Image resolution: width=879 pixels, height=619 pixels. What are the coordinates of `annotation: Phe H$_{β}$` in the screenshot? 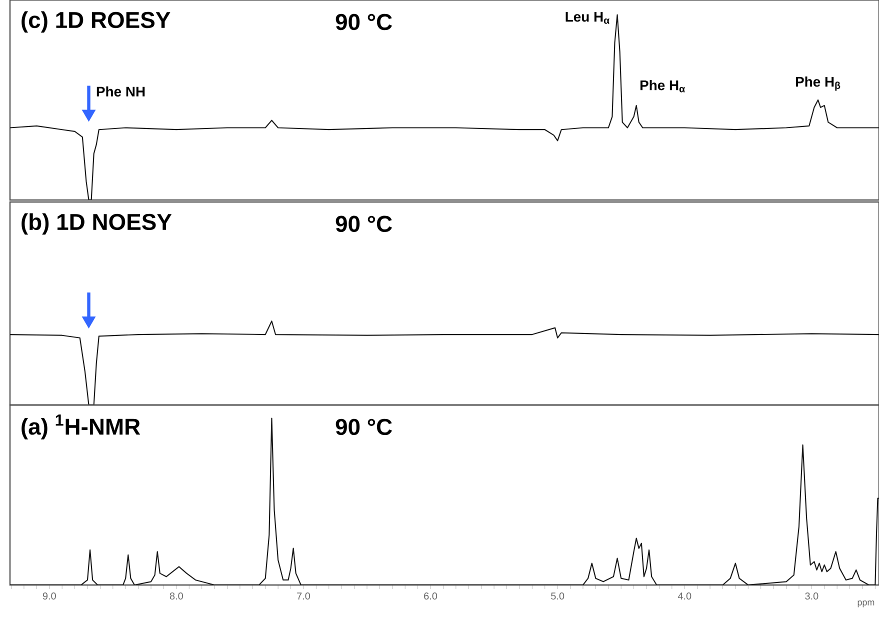 It's located at (818, 83).